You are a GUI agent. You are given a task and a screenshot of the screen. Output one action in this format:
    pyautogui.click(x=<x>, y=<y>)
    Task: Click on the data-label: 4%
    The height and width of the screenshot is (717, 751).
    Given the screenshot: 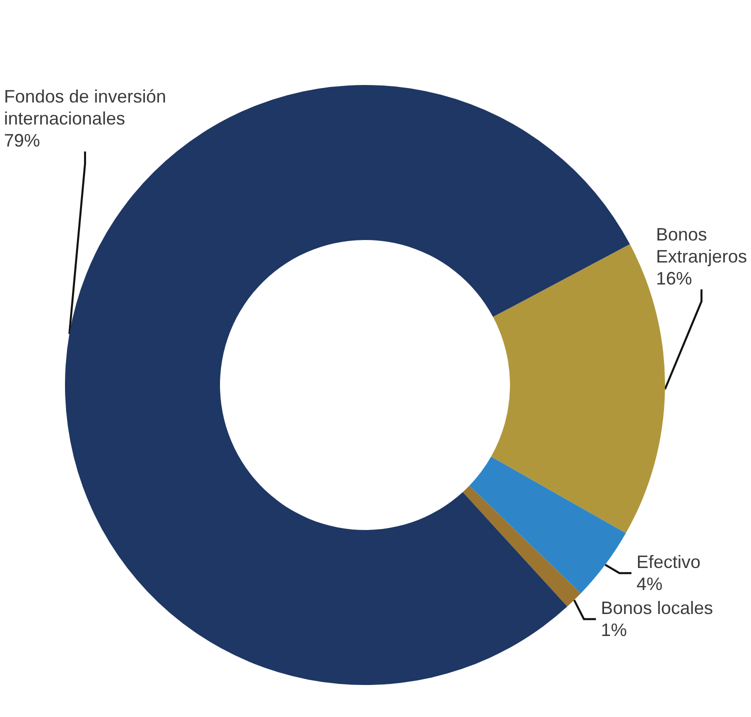 What is the action you would take?
    pyautogui.click(x=649, y=584)
    